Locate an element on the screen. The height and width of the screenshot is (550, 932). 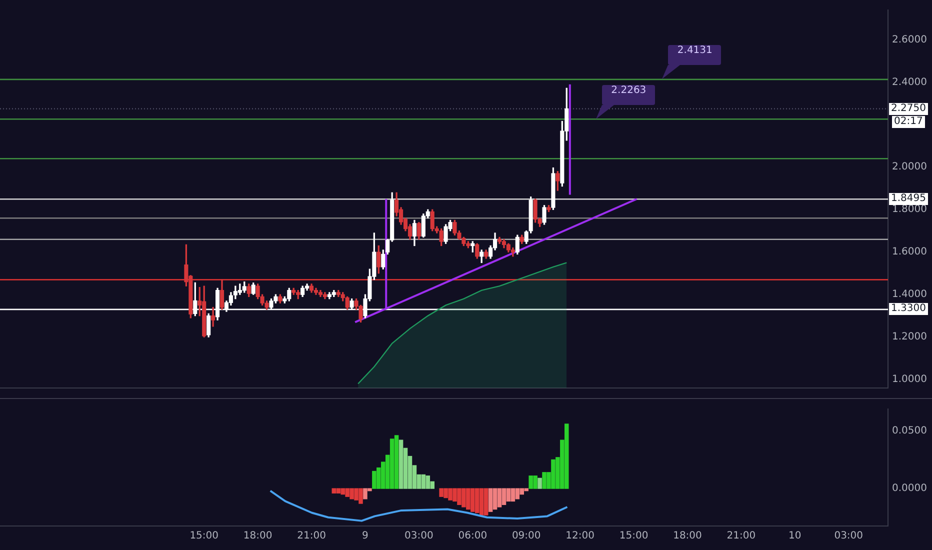
y-tick-label: 1.2000 is located at coordinates (909, 337).